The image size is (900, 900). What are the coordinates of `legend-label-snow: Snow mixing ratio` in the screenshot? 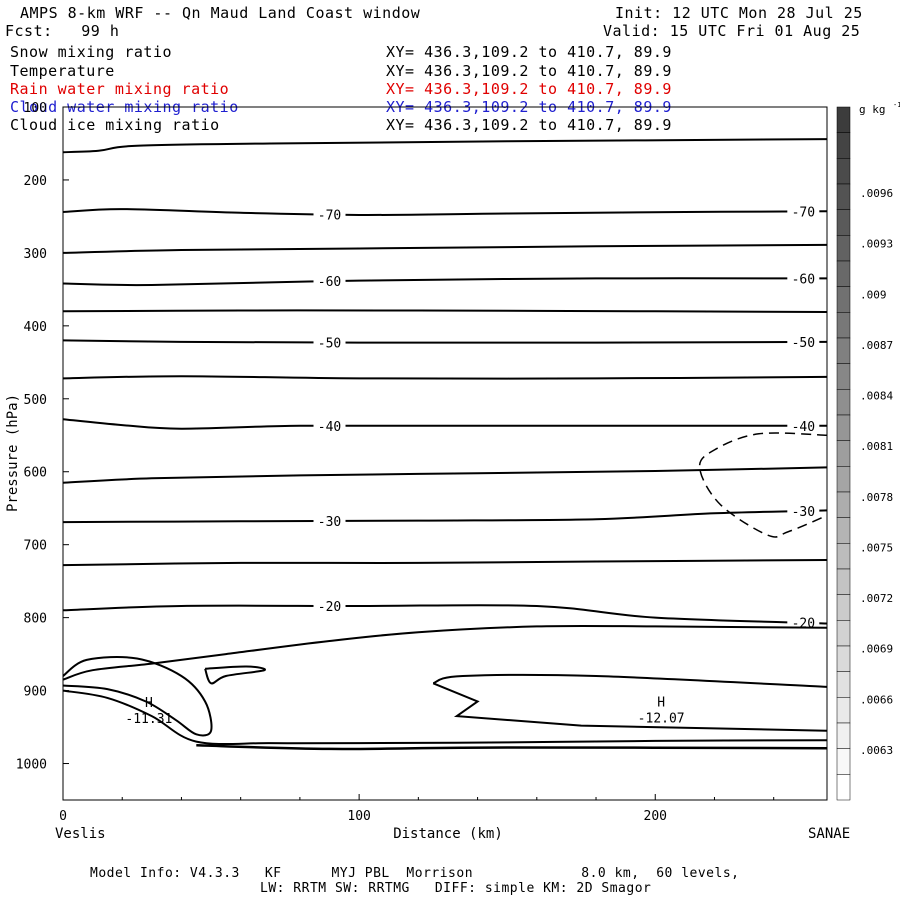 It's located at (91, 52).